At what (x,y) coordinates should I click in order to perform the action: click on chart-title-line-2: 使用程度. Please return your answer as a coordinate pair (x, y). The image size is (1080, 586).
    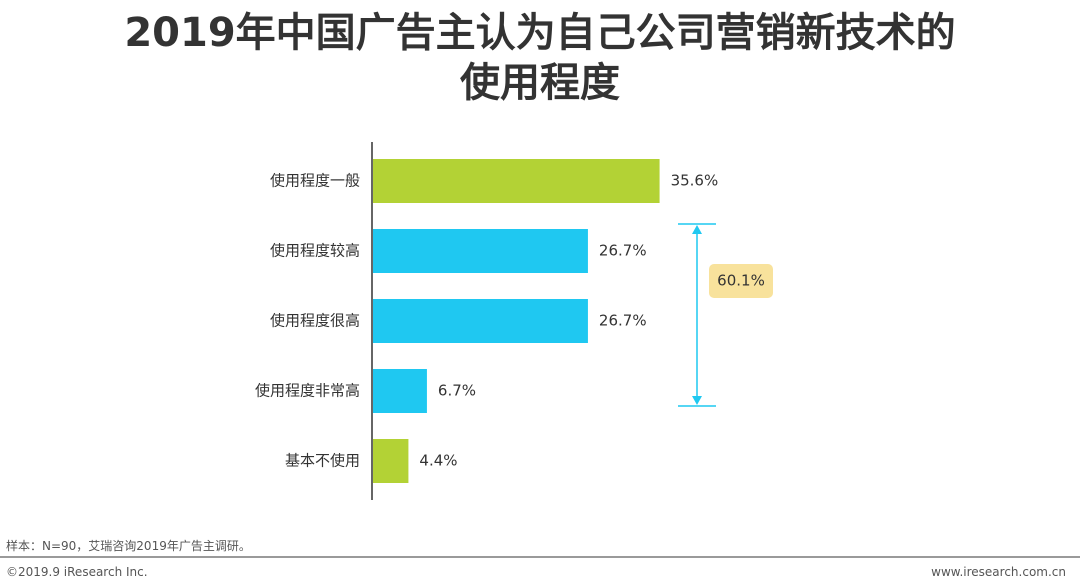
    Looking at the image, I should click on (540, 83).